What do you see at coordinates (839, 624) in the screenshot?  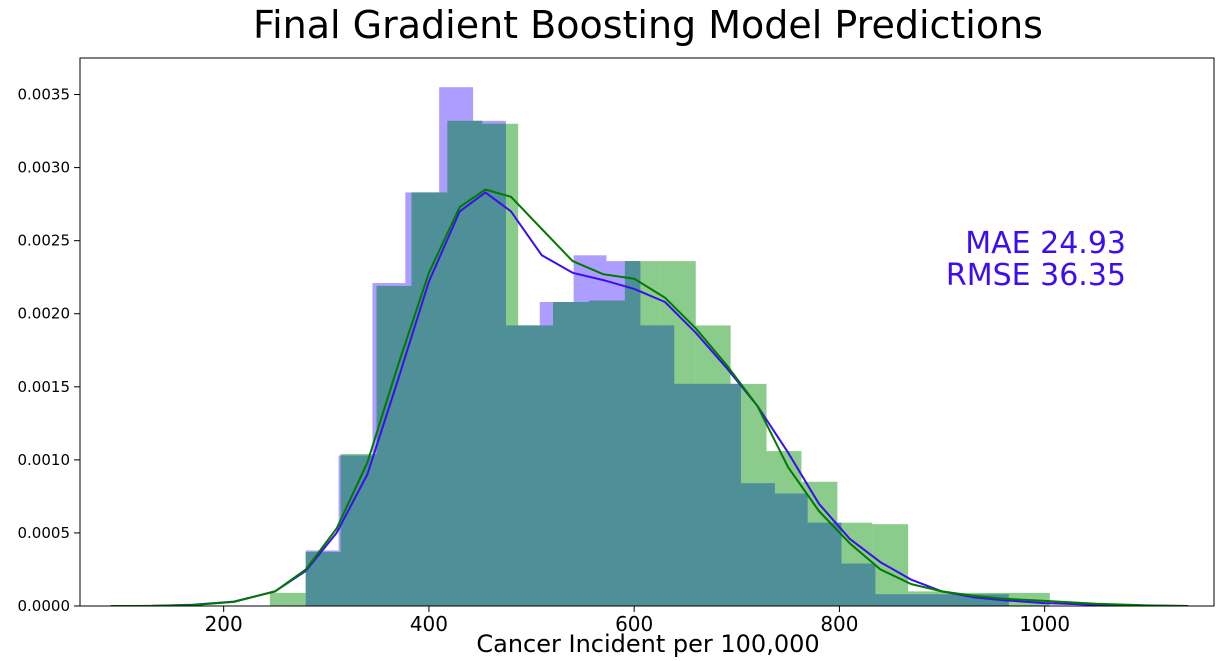 I see `x-tick-label: 800` at bounding box center [839, 624].